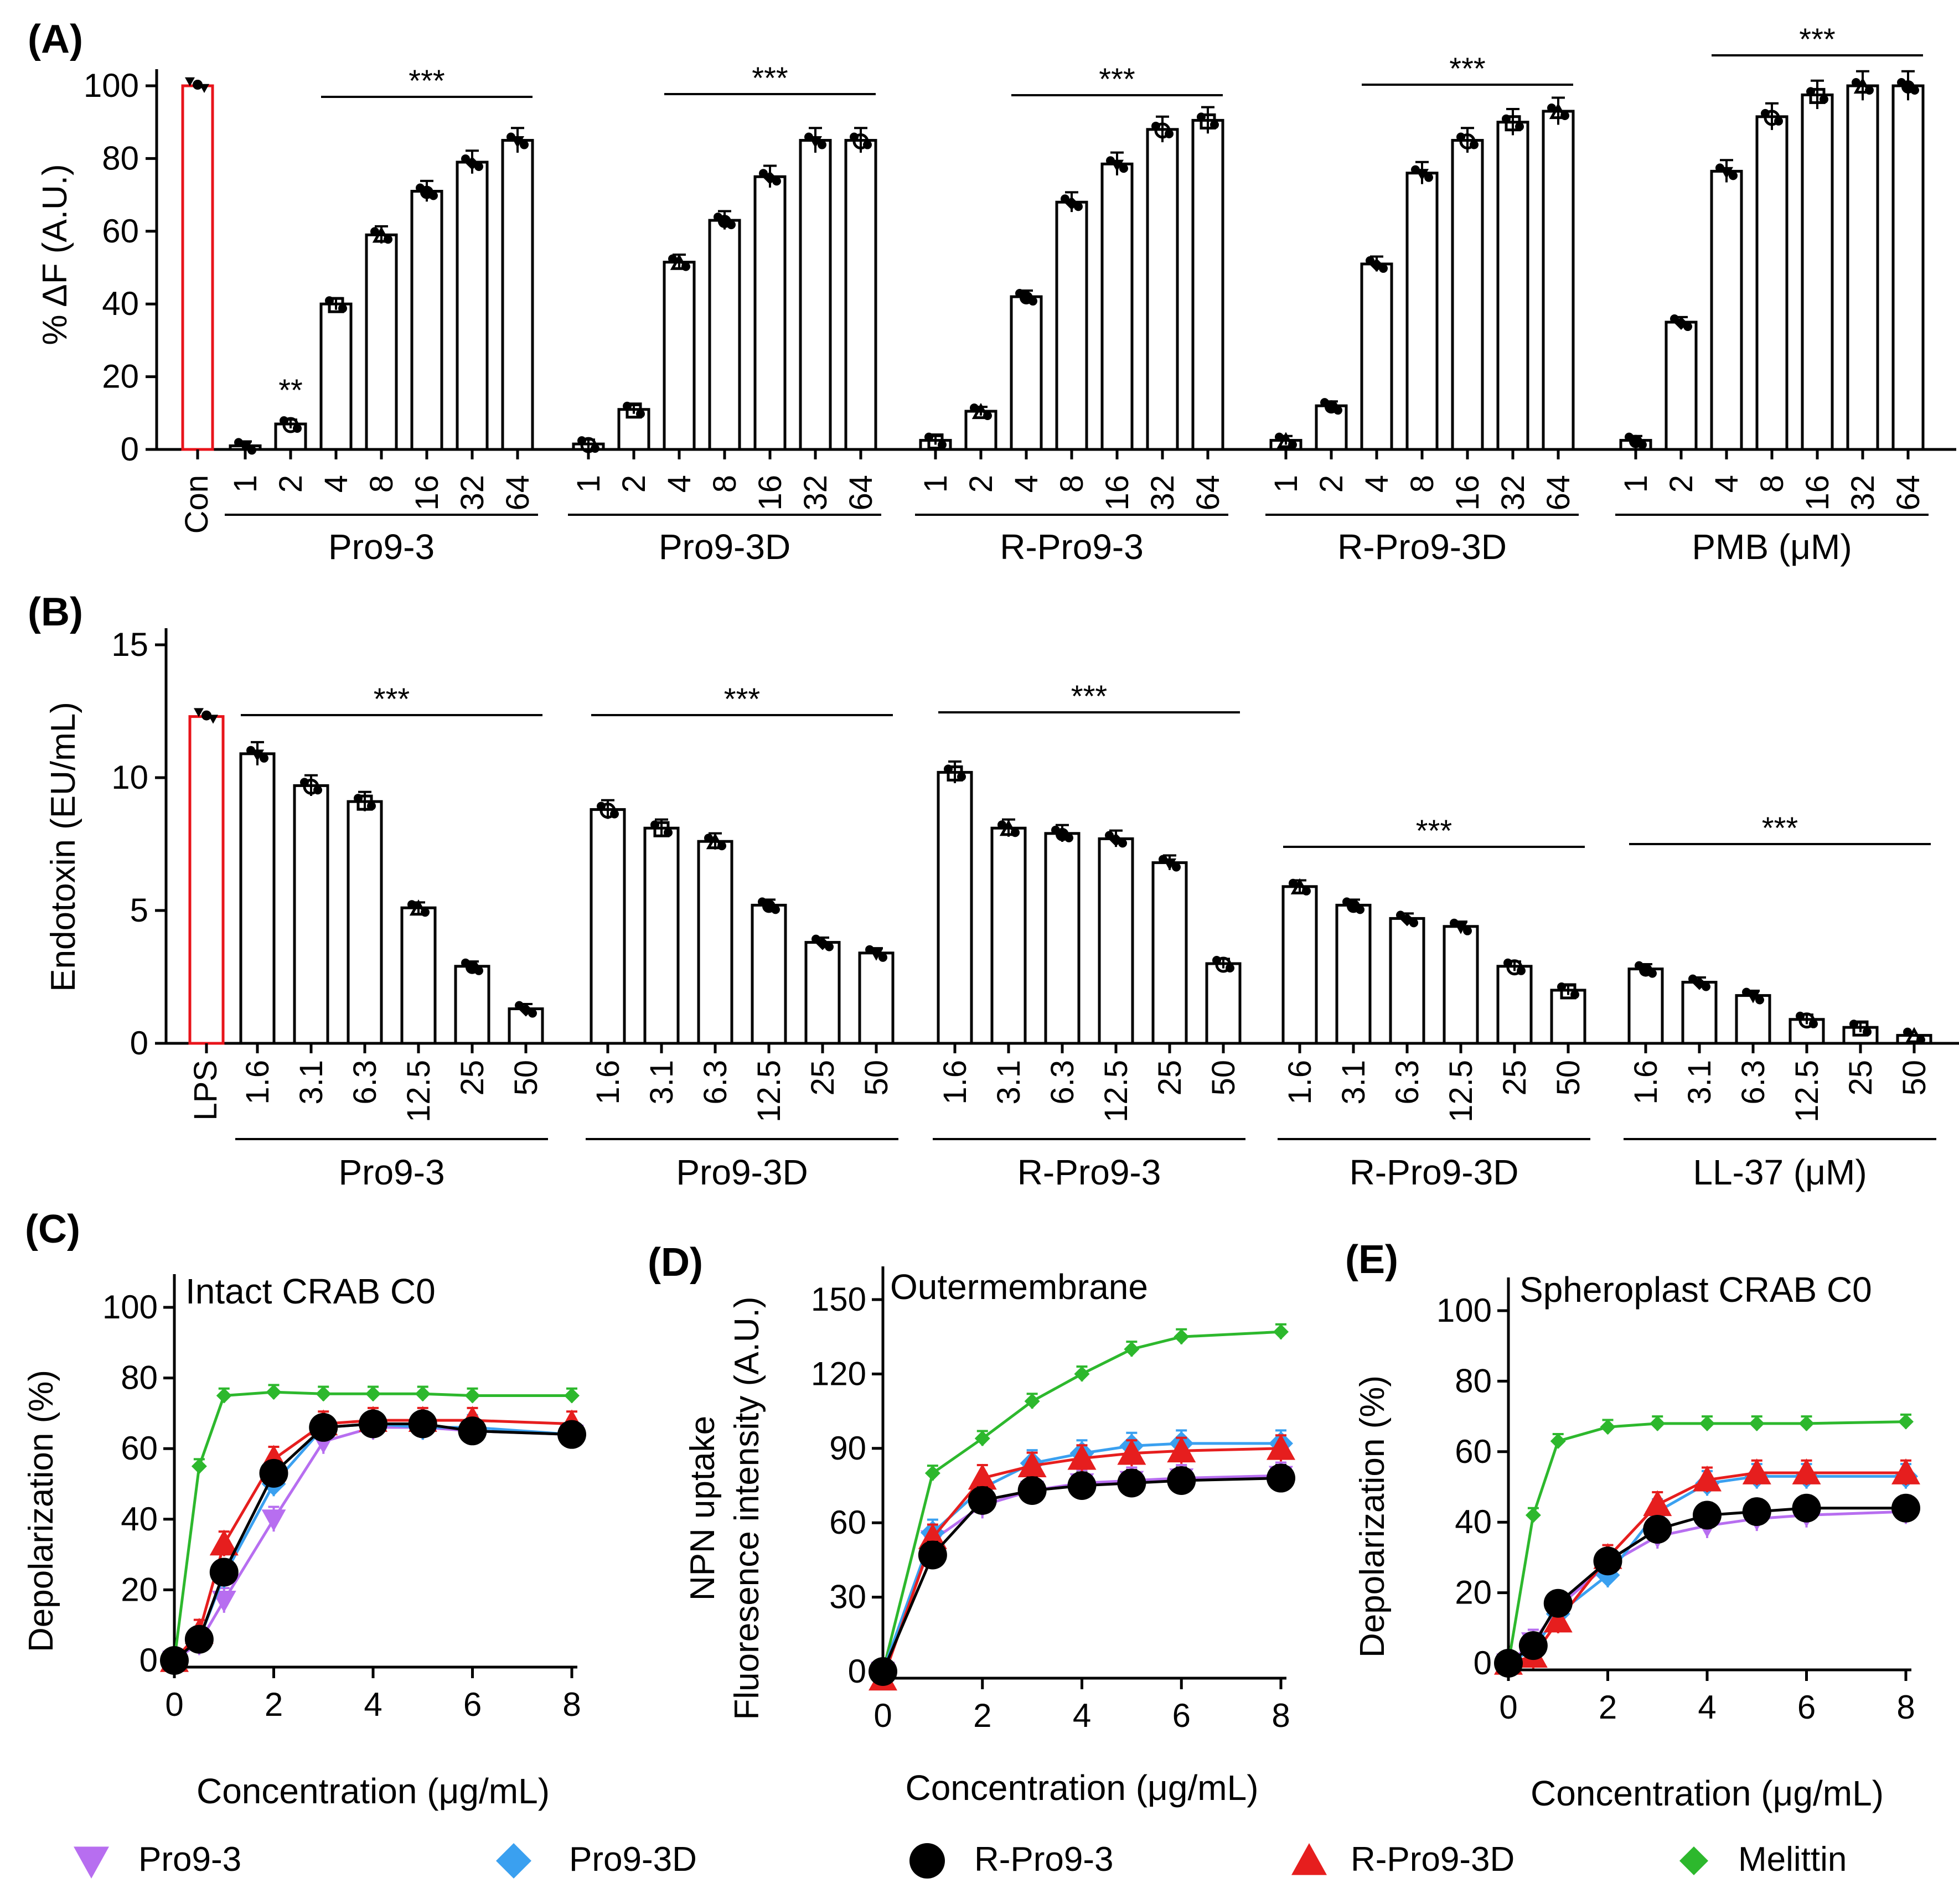 The height and width of the screenshot is (1904, 1959). I want to click on panel-A-group-label: R-Pro9-3, so click(1072, 547).